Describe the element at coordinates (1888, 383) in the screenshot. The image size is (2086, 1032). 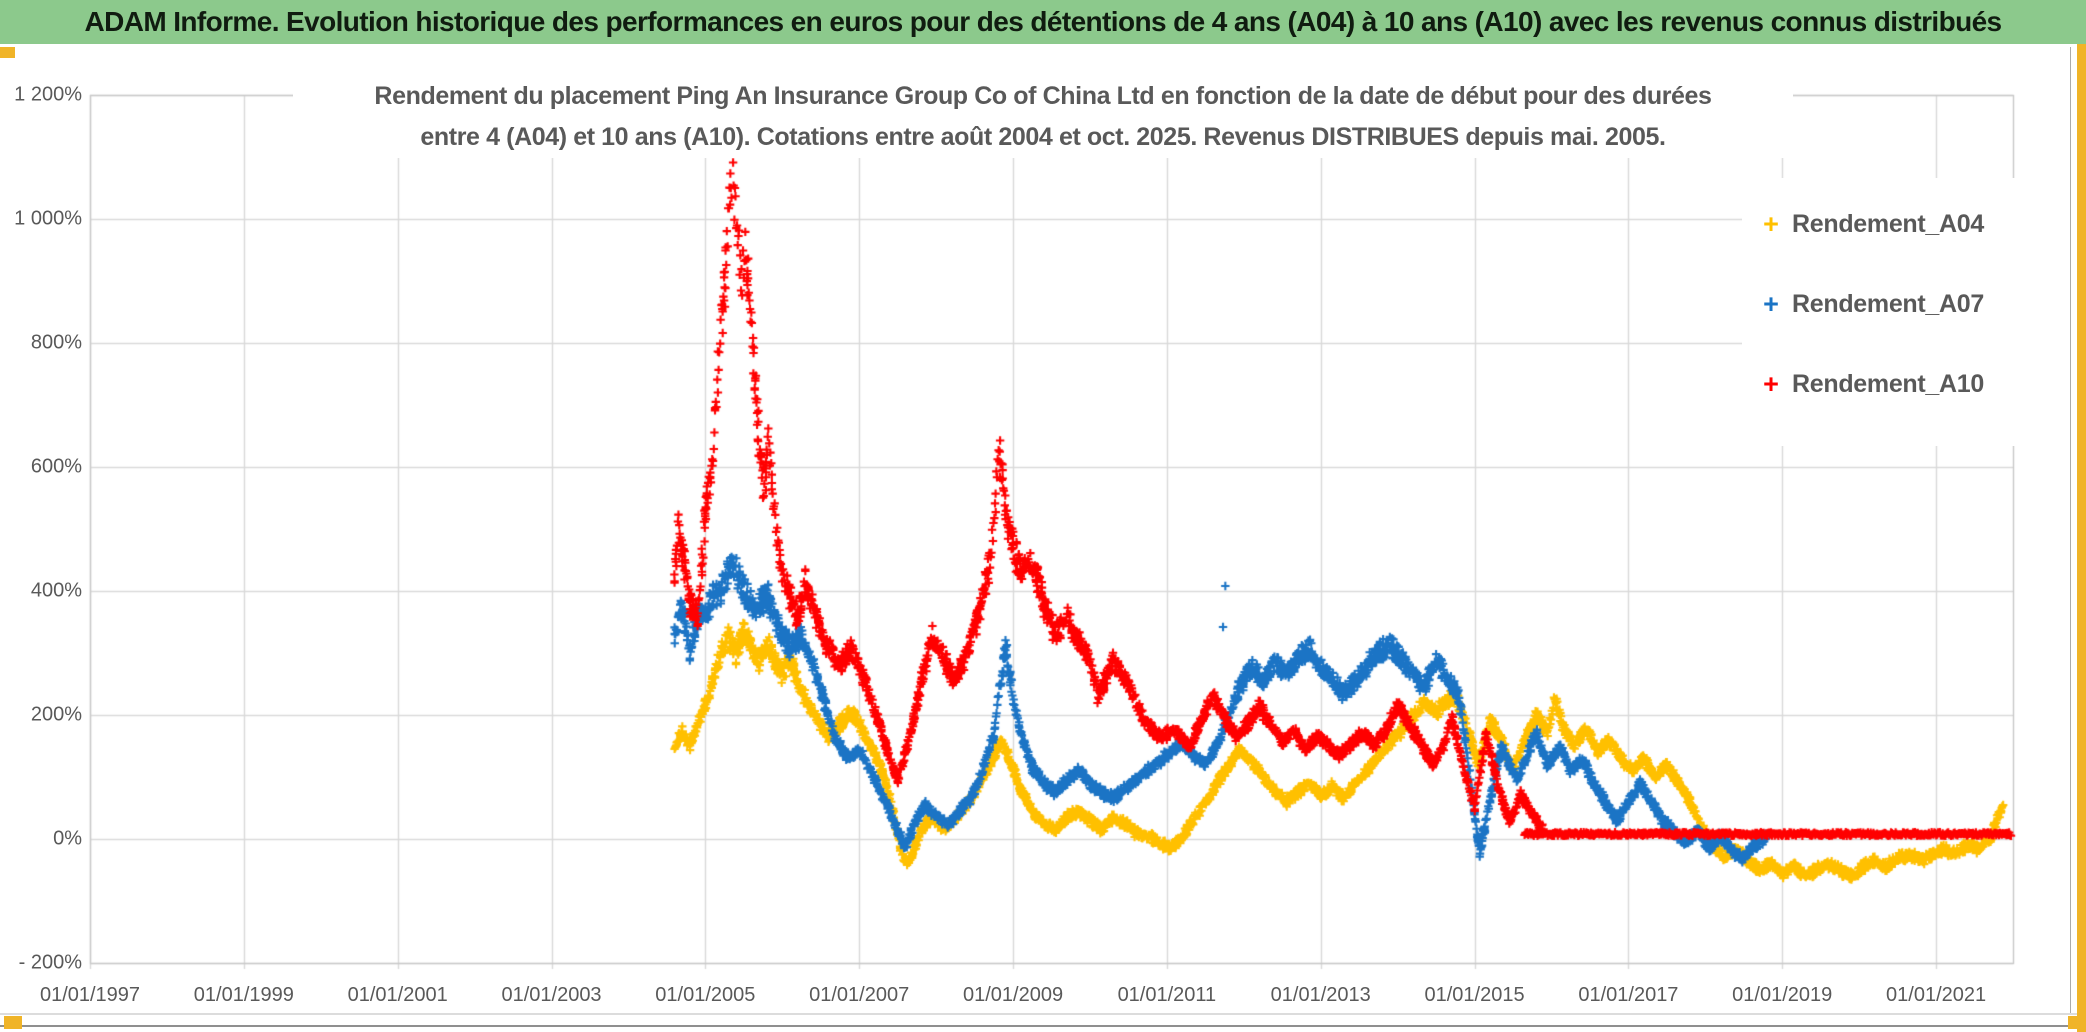
I see `legend-label: Rendement_A10` at that location.